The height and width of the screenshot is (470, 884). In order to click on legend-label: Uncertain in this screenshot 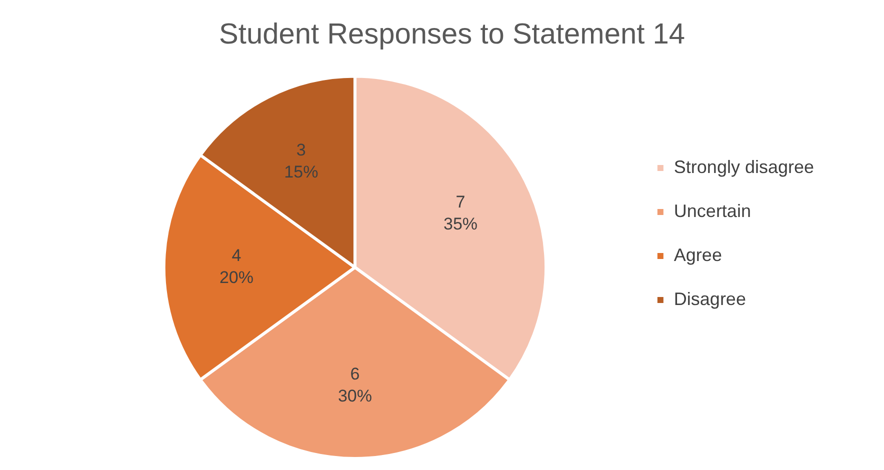, I will do `click(712, 210)`.